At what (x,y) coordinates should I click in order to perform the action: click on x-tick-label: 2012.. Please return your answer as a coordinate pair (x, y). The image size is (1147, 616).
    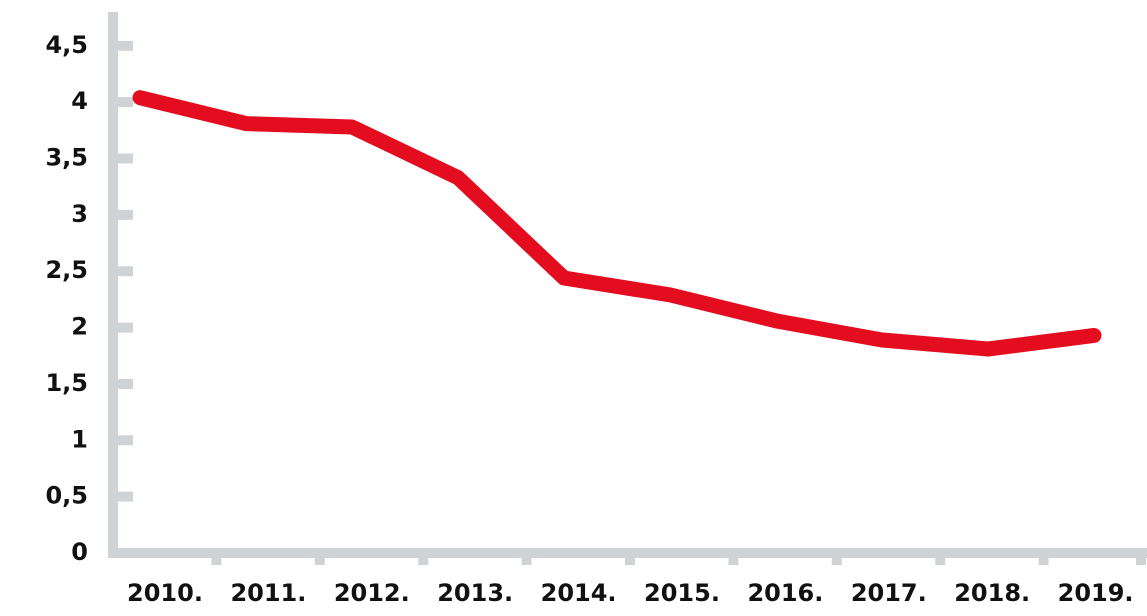
    Looking at the image, I should click on (372, 593).